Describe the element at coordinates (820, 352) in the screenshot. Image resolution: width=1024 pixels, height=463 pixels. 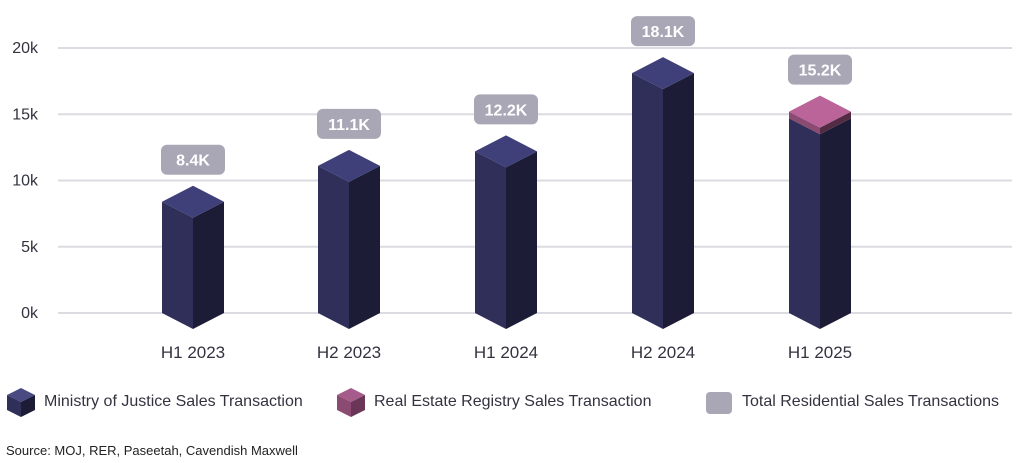
I see `x-tick-label: H1 2025` at that location.